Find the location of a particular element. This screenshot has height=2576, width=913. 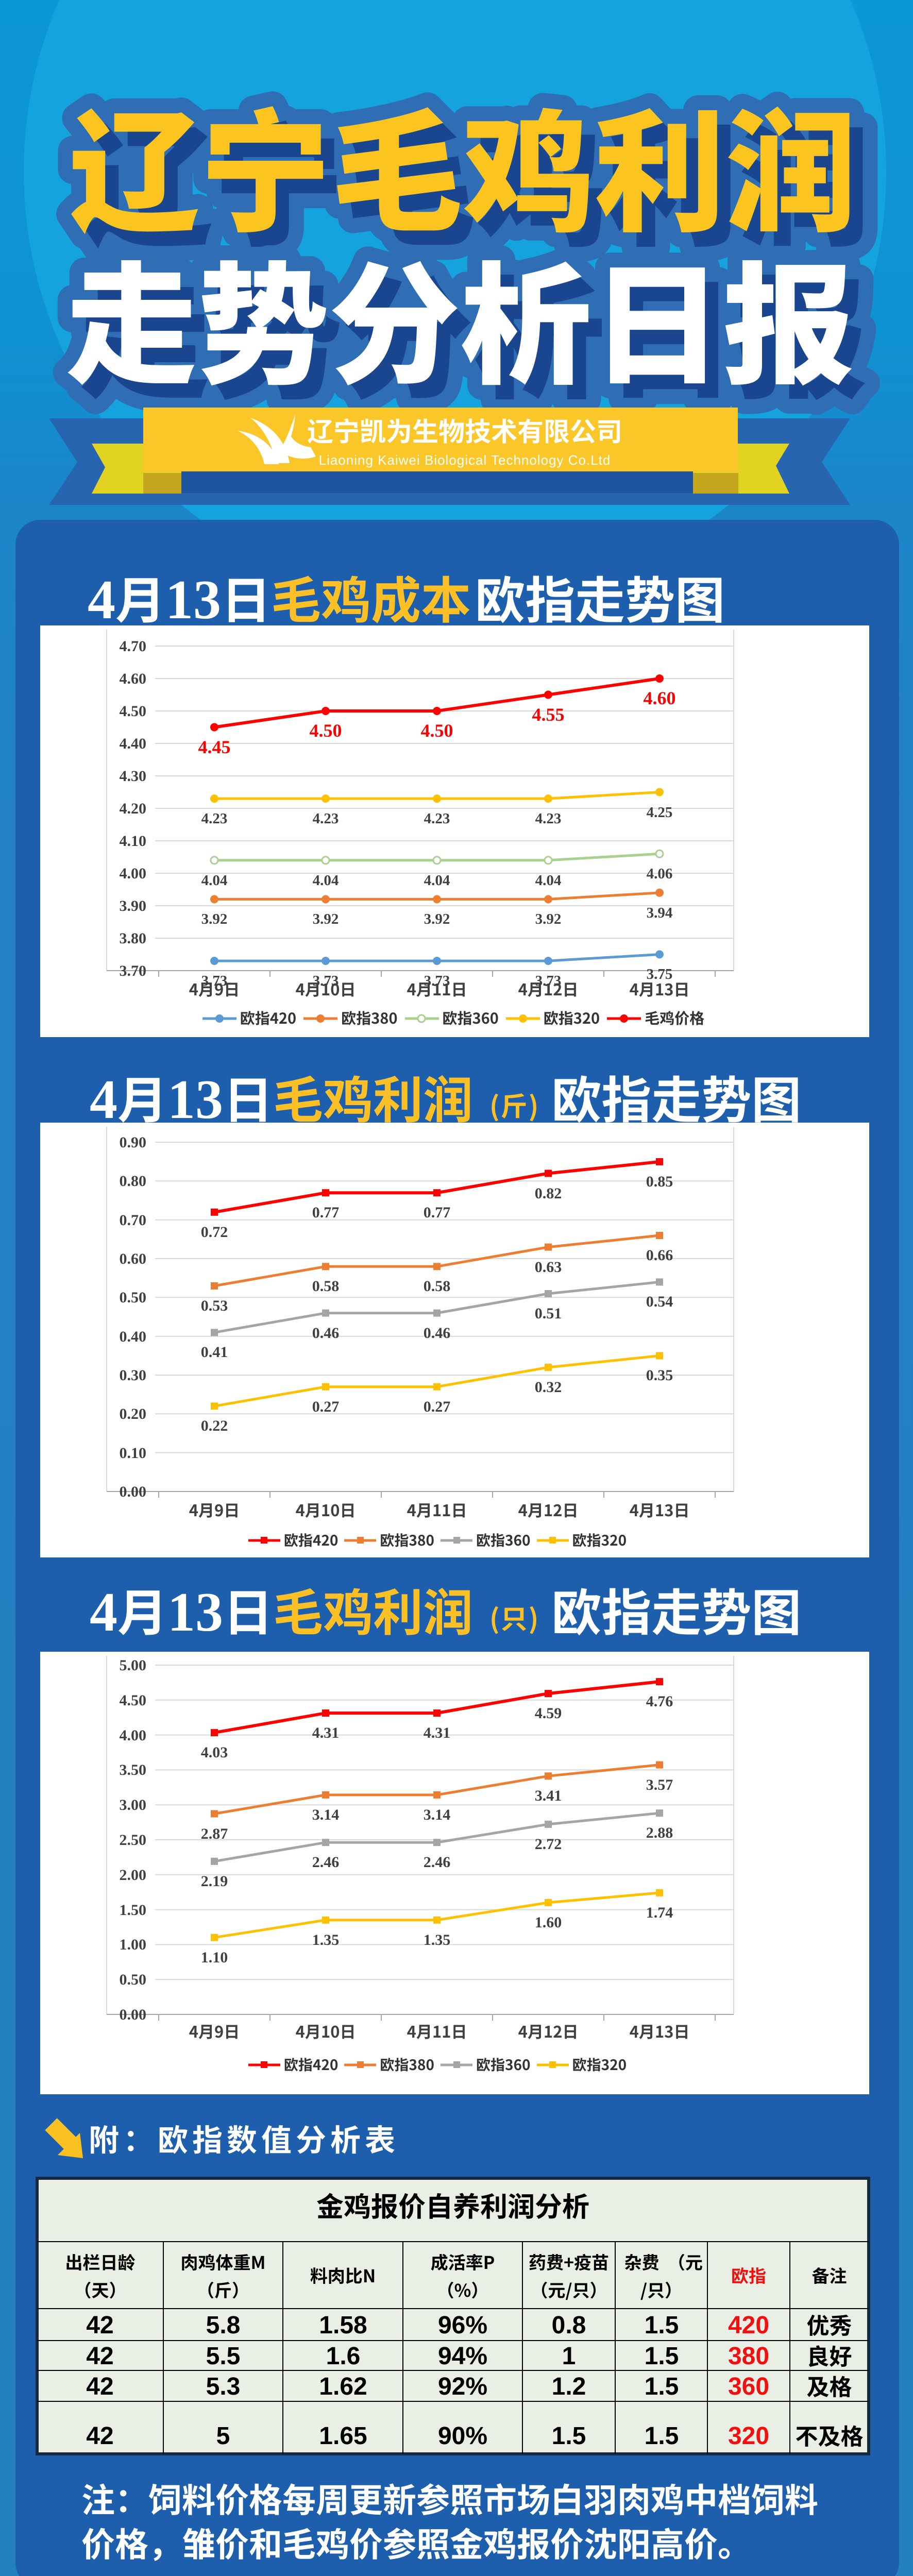

svg-text: 96% is located at coordinates (462, 2325).